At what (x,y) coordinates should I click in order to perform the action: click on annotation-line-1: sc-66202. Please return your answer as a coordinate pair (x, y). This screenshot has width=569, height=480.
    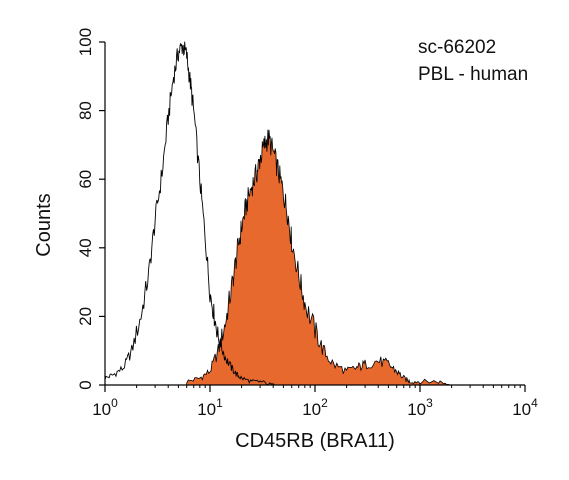
    Looking at the image, I should click on (457, 47).